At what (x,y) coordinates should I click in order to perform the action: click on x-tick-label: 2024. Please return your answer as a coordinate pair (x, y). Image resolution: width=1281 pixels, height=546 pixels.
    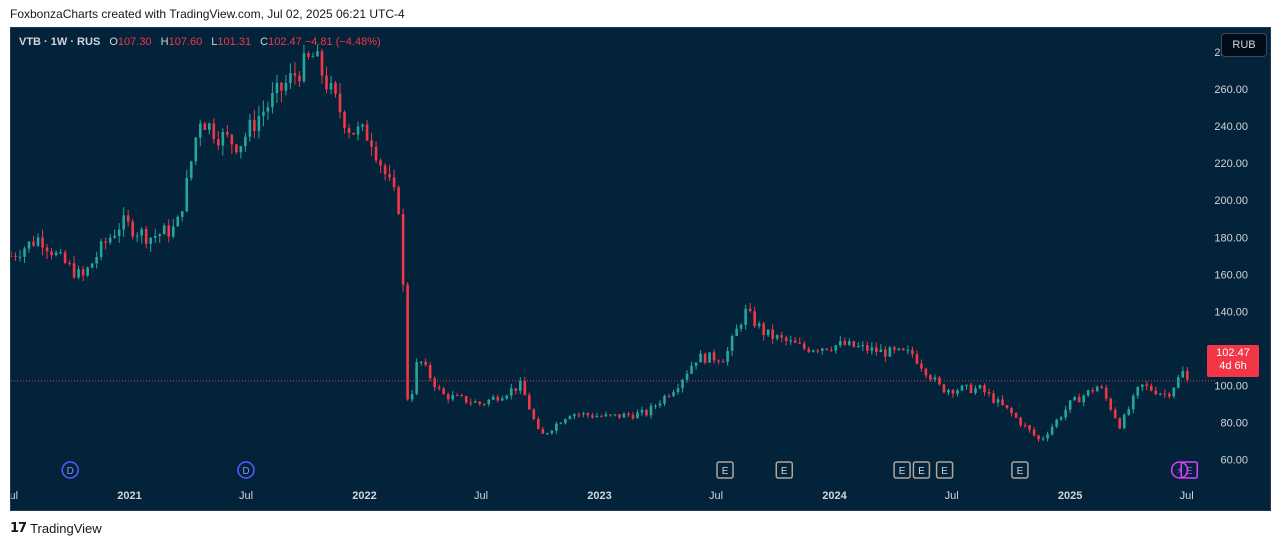
    Looking at the image, I should click on (834, 496).